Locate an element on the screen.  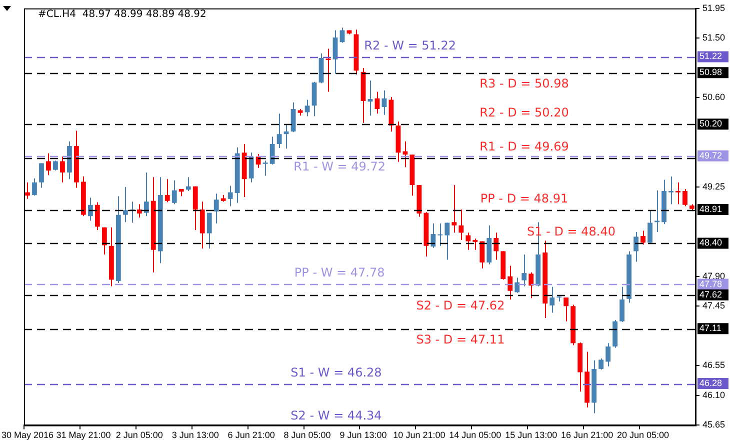
ref-line-label: R1 - D = 49.69 is located at coordinates (524, 147).